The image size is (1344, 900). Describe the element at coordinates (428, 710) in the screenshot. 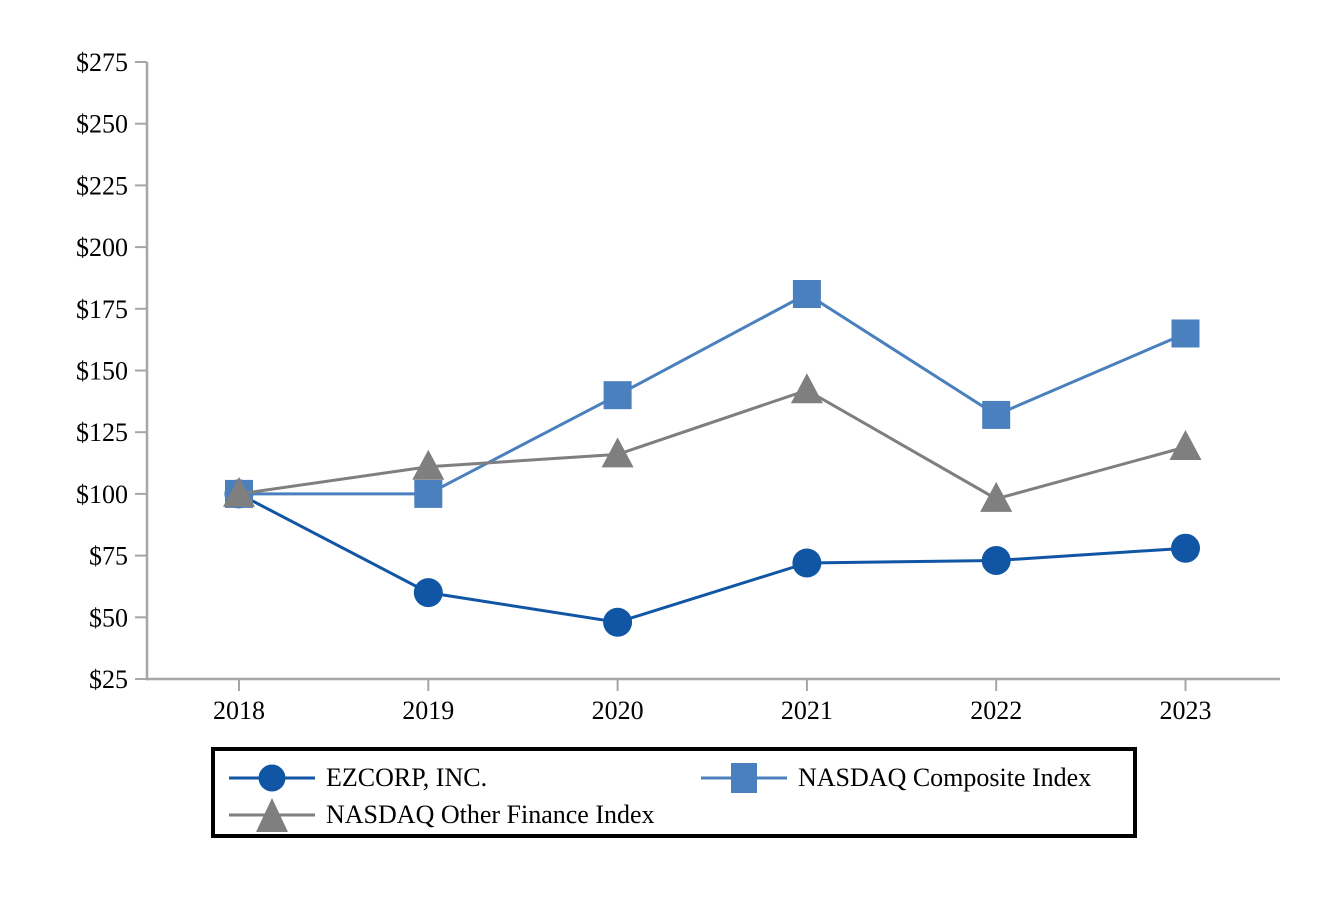

I see `x-tick-label: 2019` at that location.